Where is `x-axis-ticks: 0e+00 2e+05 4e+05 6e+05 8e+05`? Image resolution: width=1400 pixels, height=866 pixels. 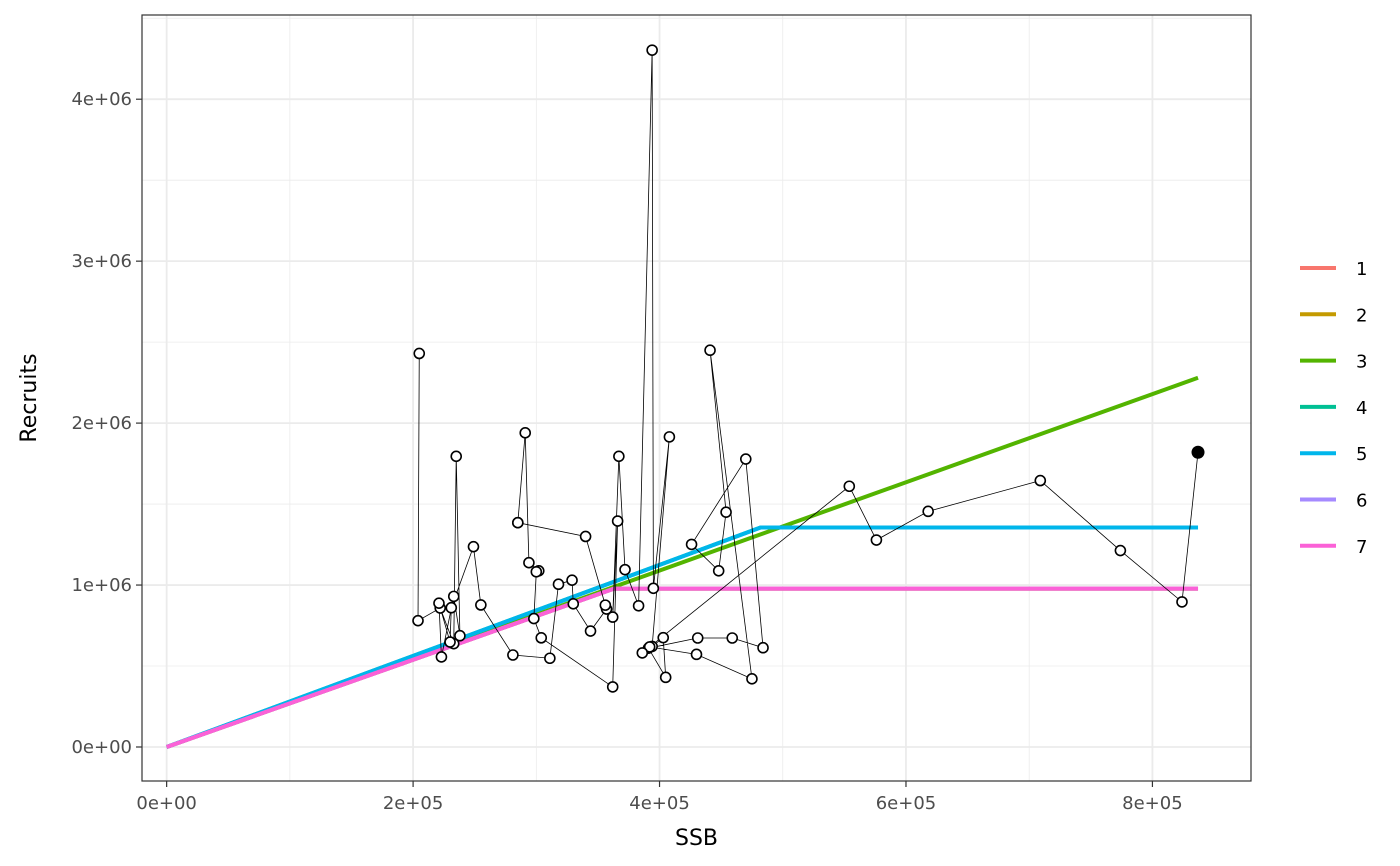 x-axis-ticks: 0e+00 2e+05 4e+05 6e+05 8e+05 is located at coordinates (659, 797).